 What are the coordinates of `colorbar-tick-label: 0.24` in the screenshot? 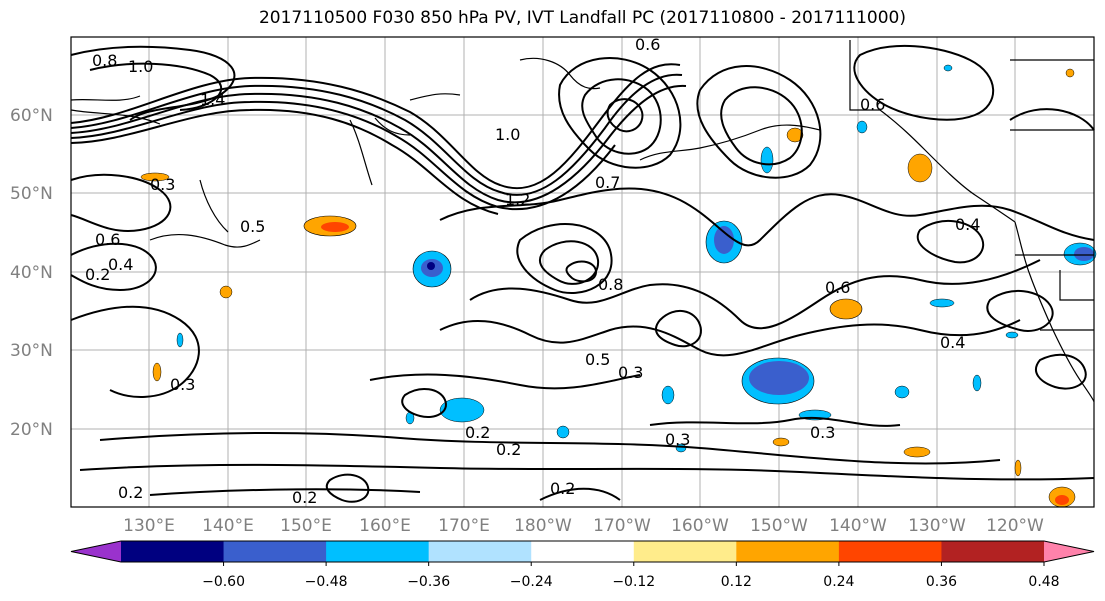 It's located at (838, 582).